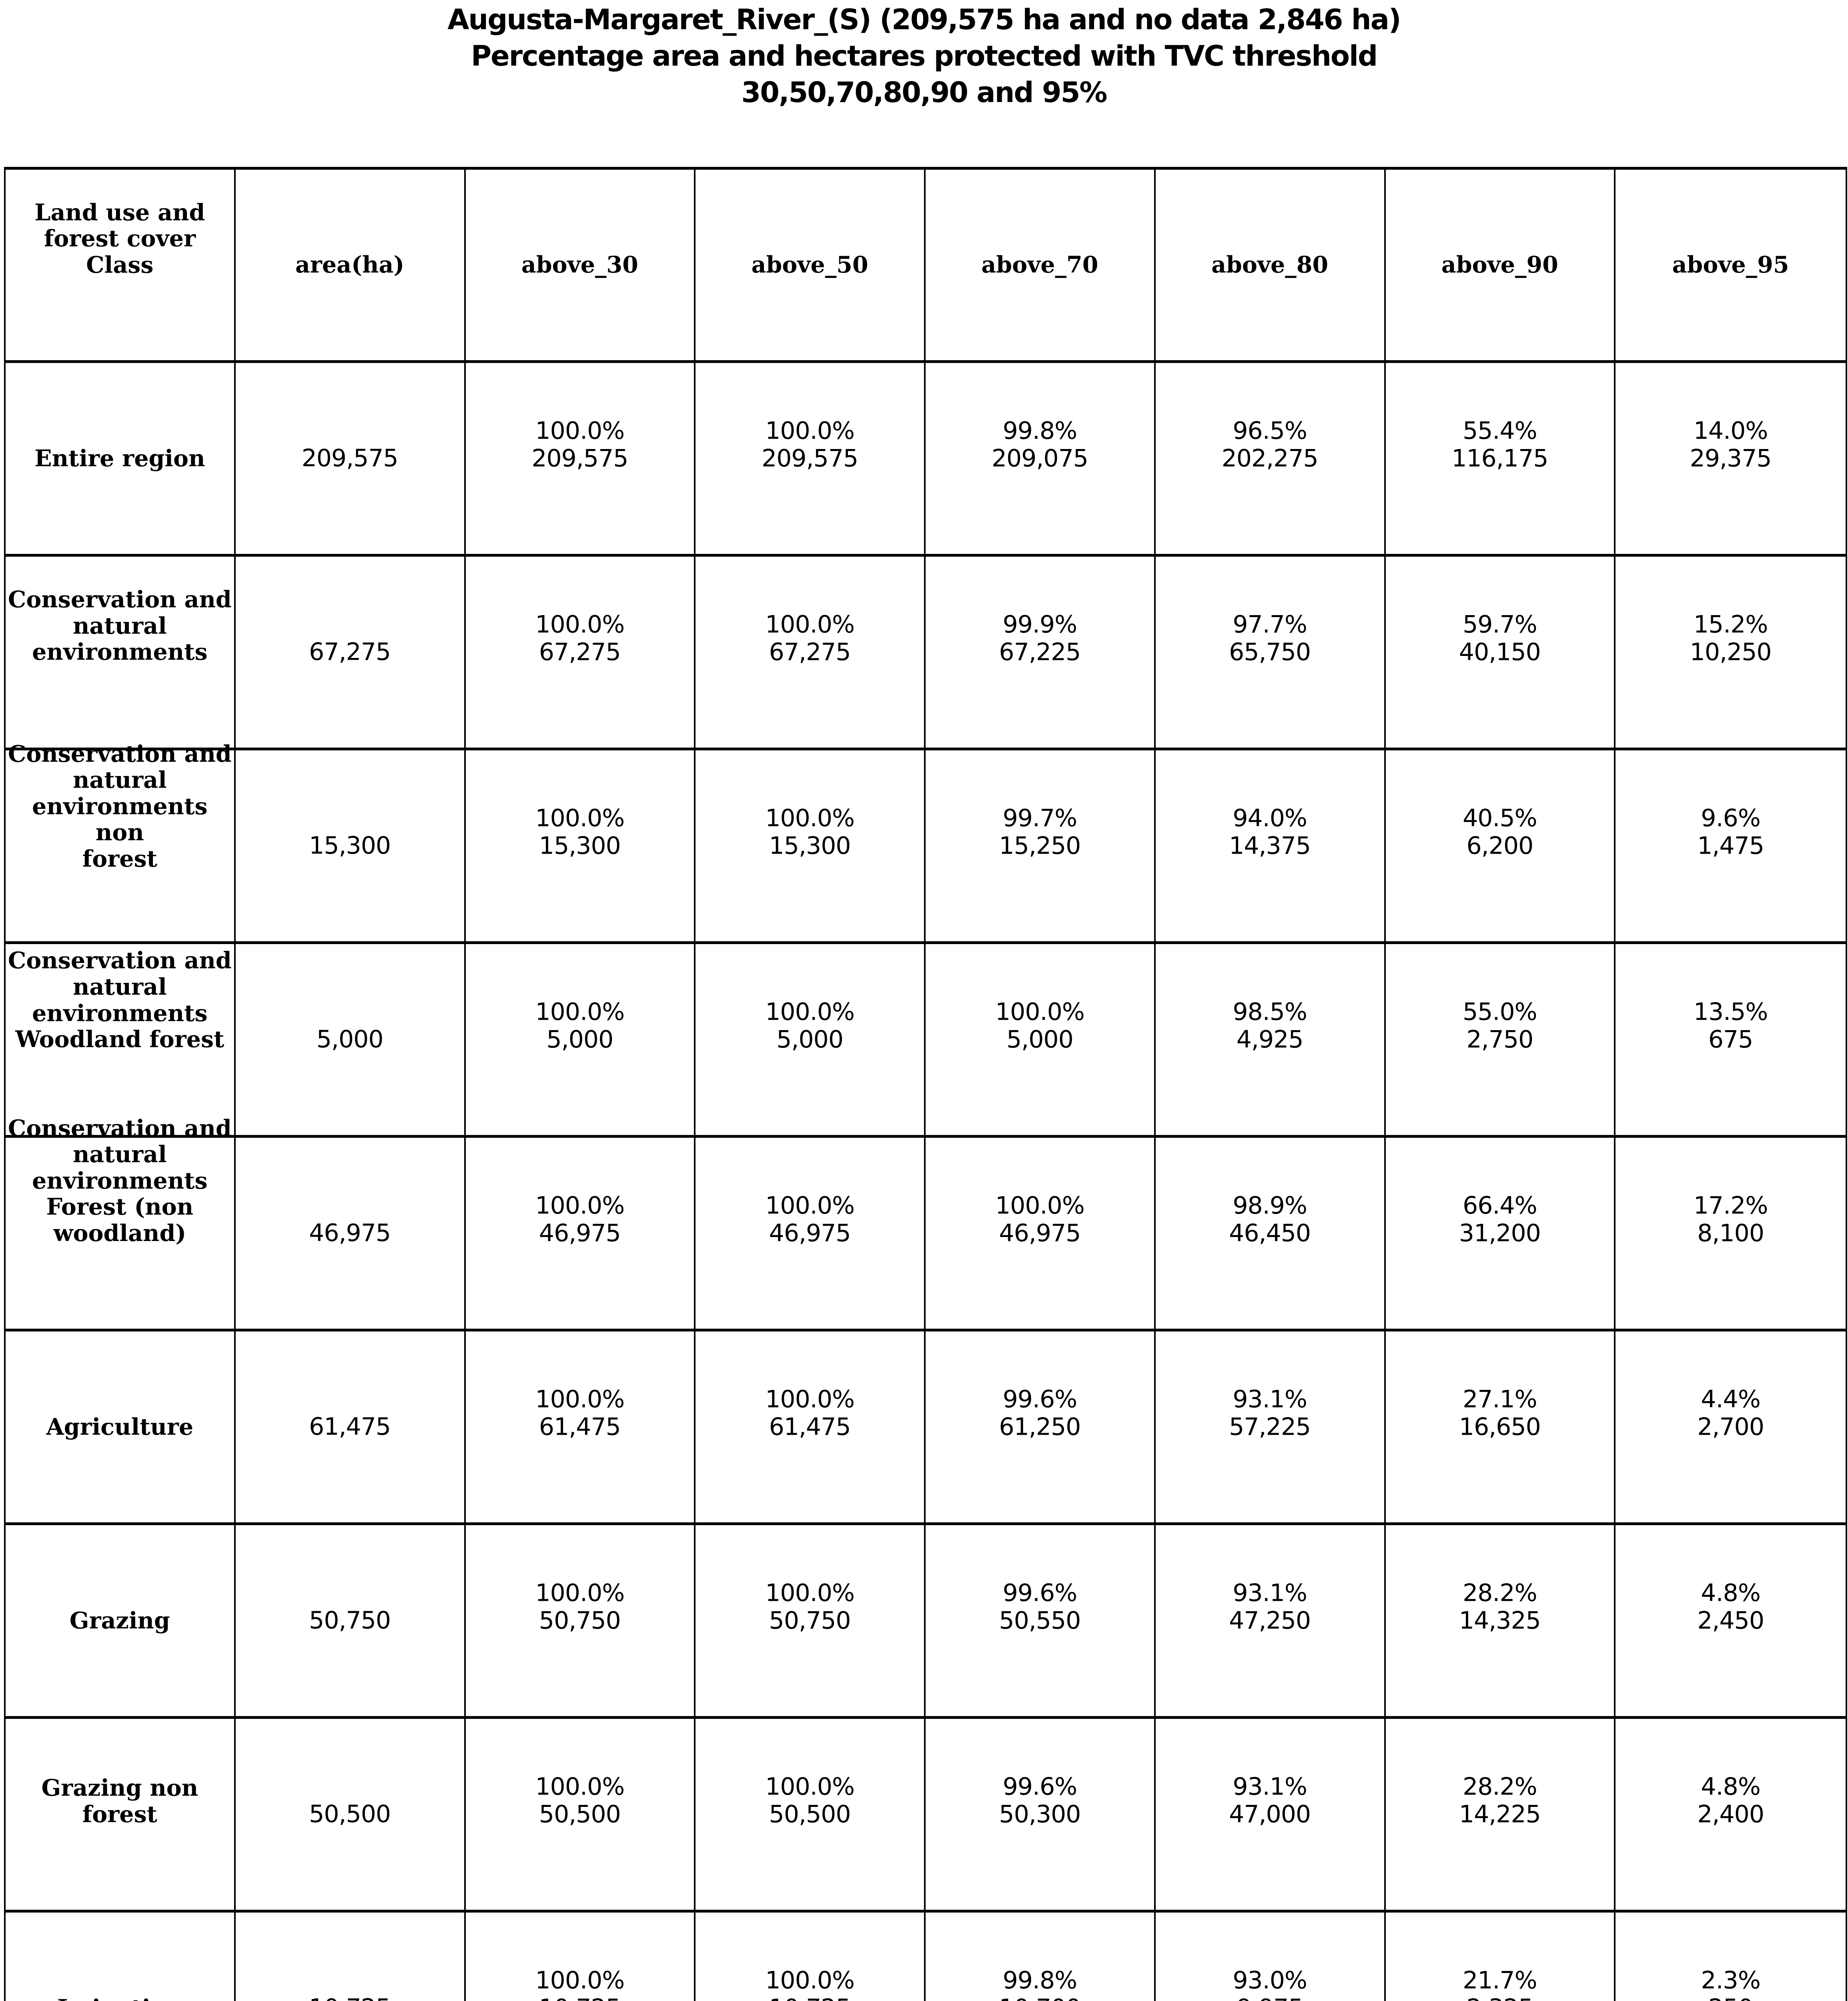  I want to click on data-cell: 98.9% 46,450, so click(1271, 1233).